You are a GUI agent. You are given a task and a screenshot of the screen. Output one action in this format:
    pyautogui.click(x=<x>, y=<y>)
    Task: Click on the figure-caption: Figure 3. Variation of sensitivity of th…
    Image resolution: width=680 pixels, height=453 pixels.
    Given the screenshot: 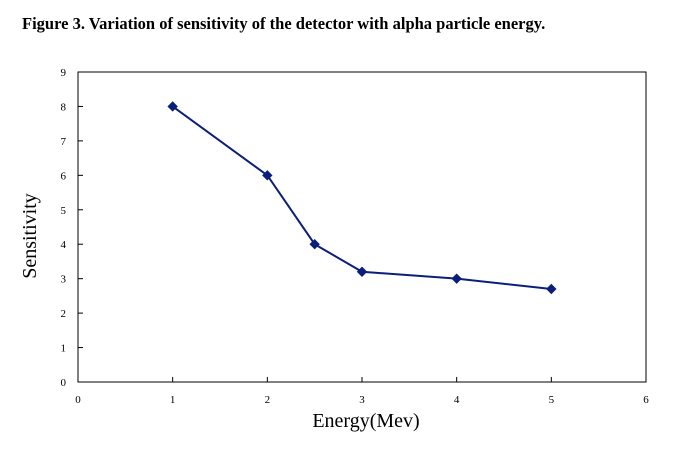 What is the action you would take?
    pyautogui.click(x=284, y=23)
    